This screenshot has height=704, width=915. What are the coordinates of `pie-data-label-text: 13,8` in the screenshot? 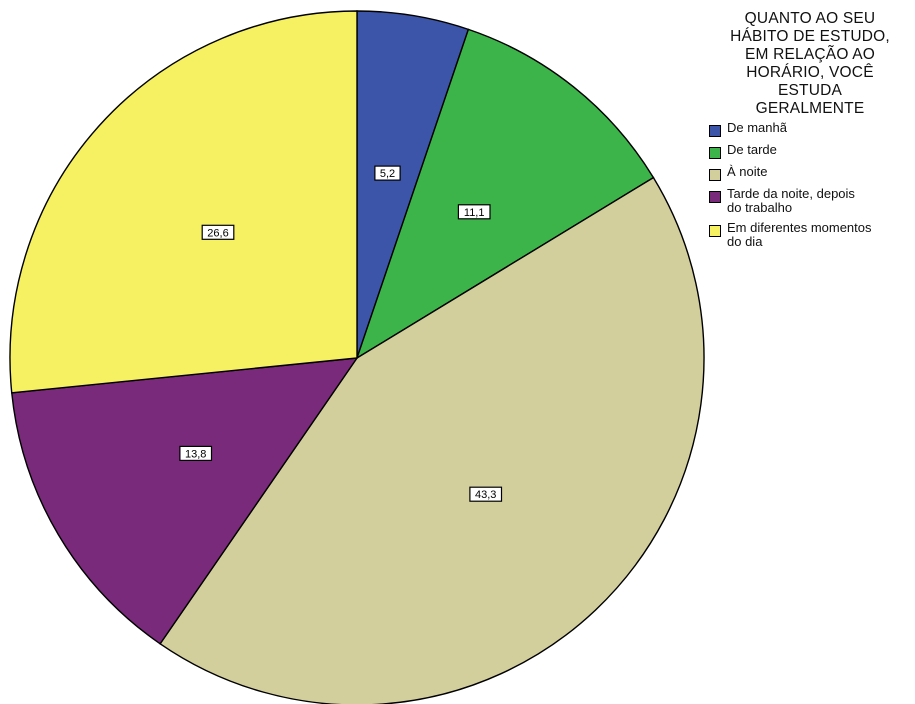 It's located at (195, 454).